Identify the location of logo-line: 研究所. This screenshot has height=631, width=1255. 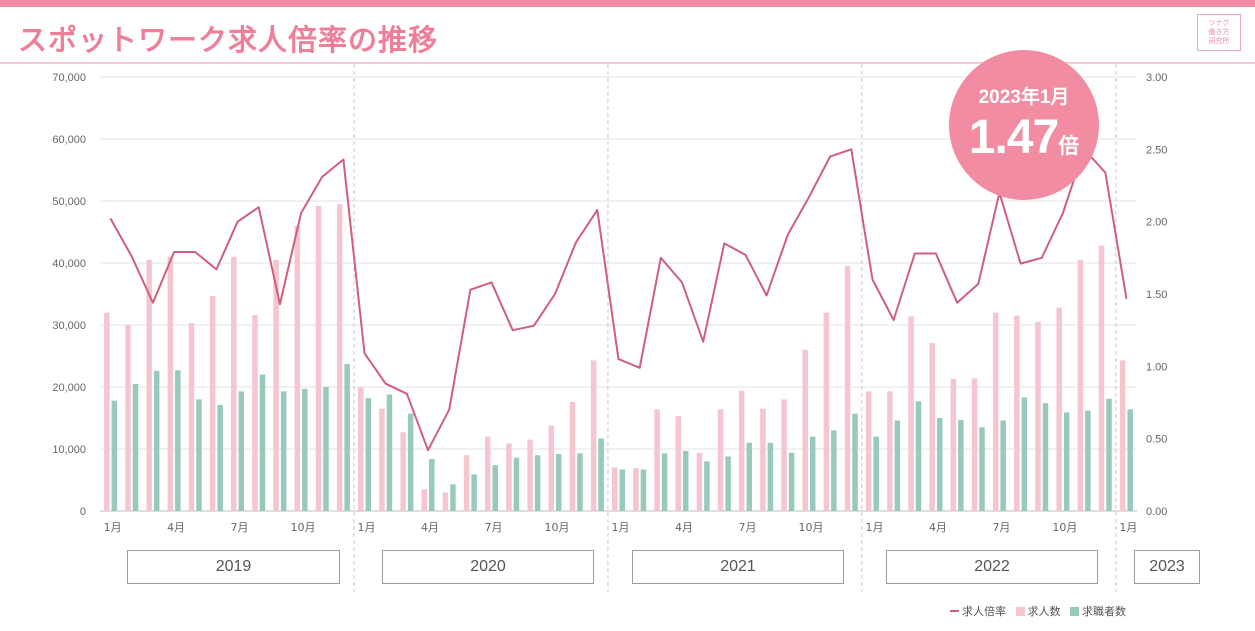
(1219, 41).